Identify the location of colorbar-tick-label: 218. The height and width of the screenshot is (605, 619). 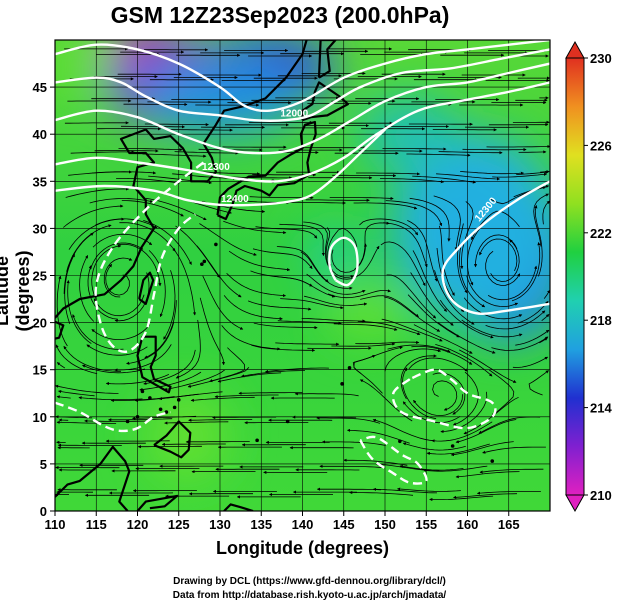
(601, 320).